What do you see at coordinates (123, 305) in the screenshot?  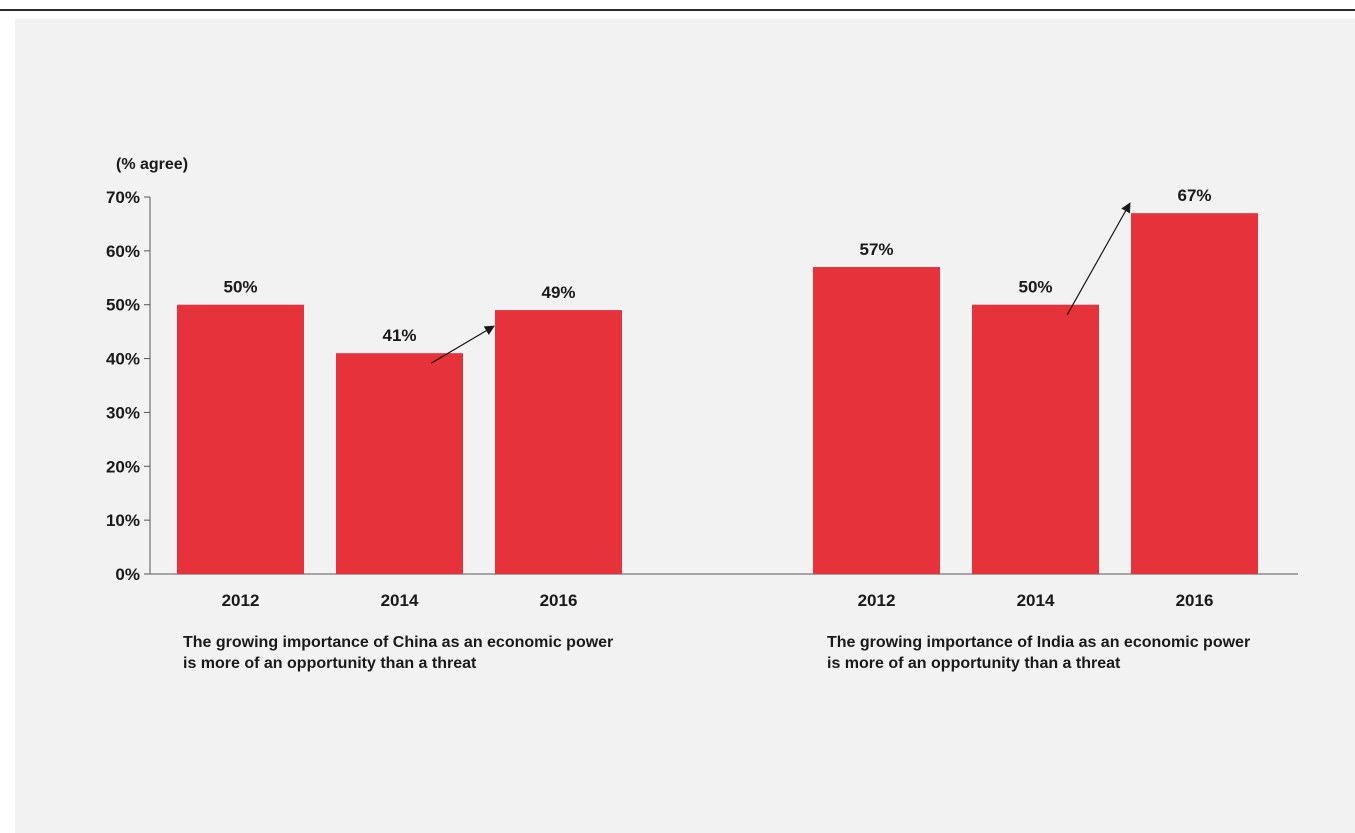 I see `y-tick-label: 50%` at bounding box center [123, 305].